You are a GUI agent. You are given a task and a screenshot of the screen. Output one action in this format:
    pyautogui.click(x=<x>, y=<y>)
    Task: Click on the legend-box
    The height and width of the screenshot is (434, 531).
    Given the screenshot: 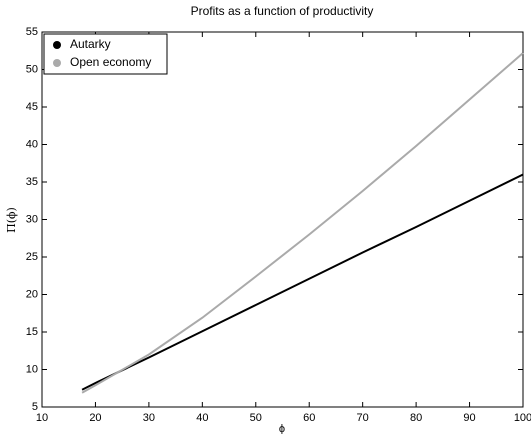 What is the action you would take?
    pyautogui.click(x=105, y=54)
    